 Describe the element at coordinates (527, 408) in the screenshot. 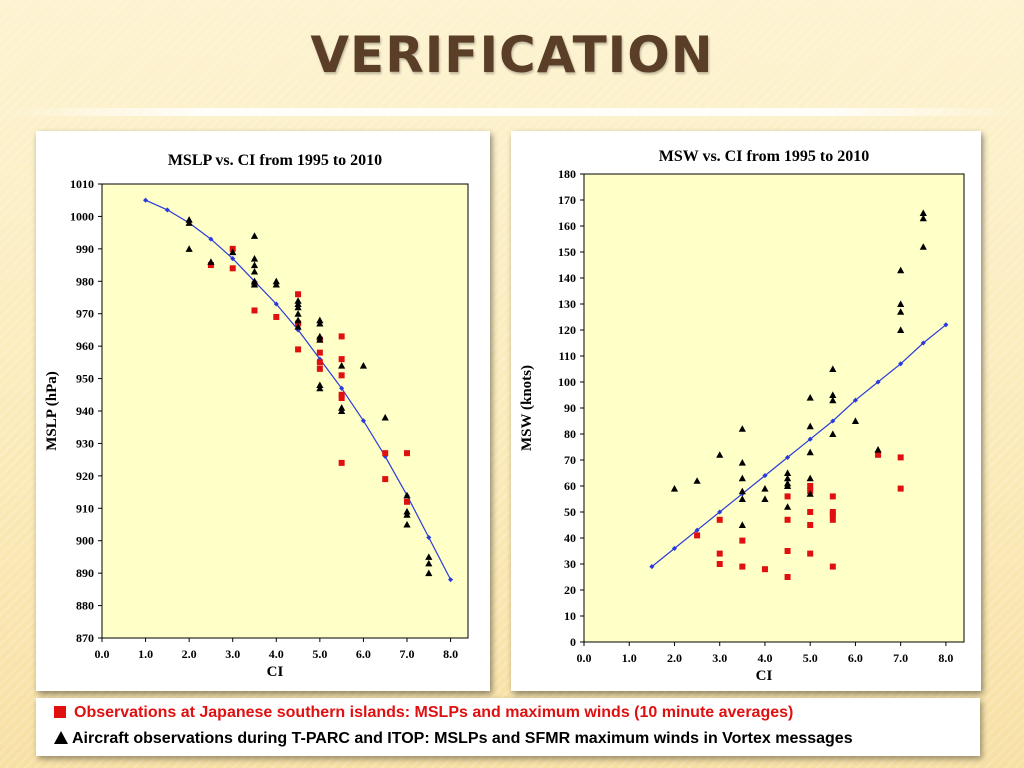

I see `msw-y-axis-label: MSW (knots)` at that location.